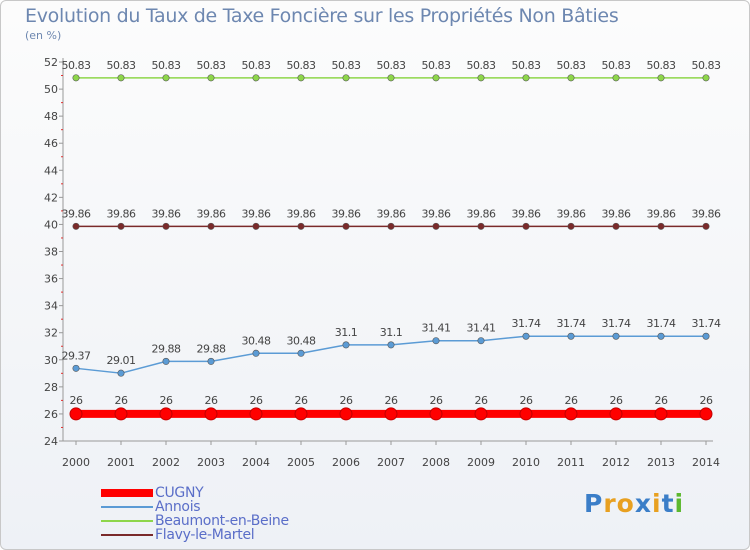  I want to click on y-tick-label: 48, so click(51, 116).